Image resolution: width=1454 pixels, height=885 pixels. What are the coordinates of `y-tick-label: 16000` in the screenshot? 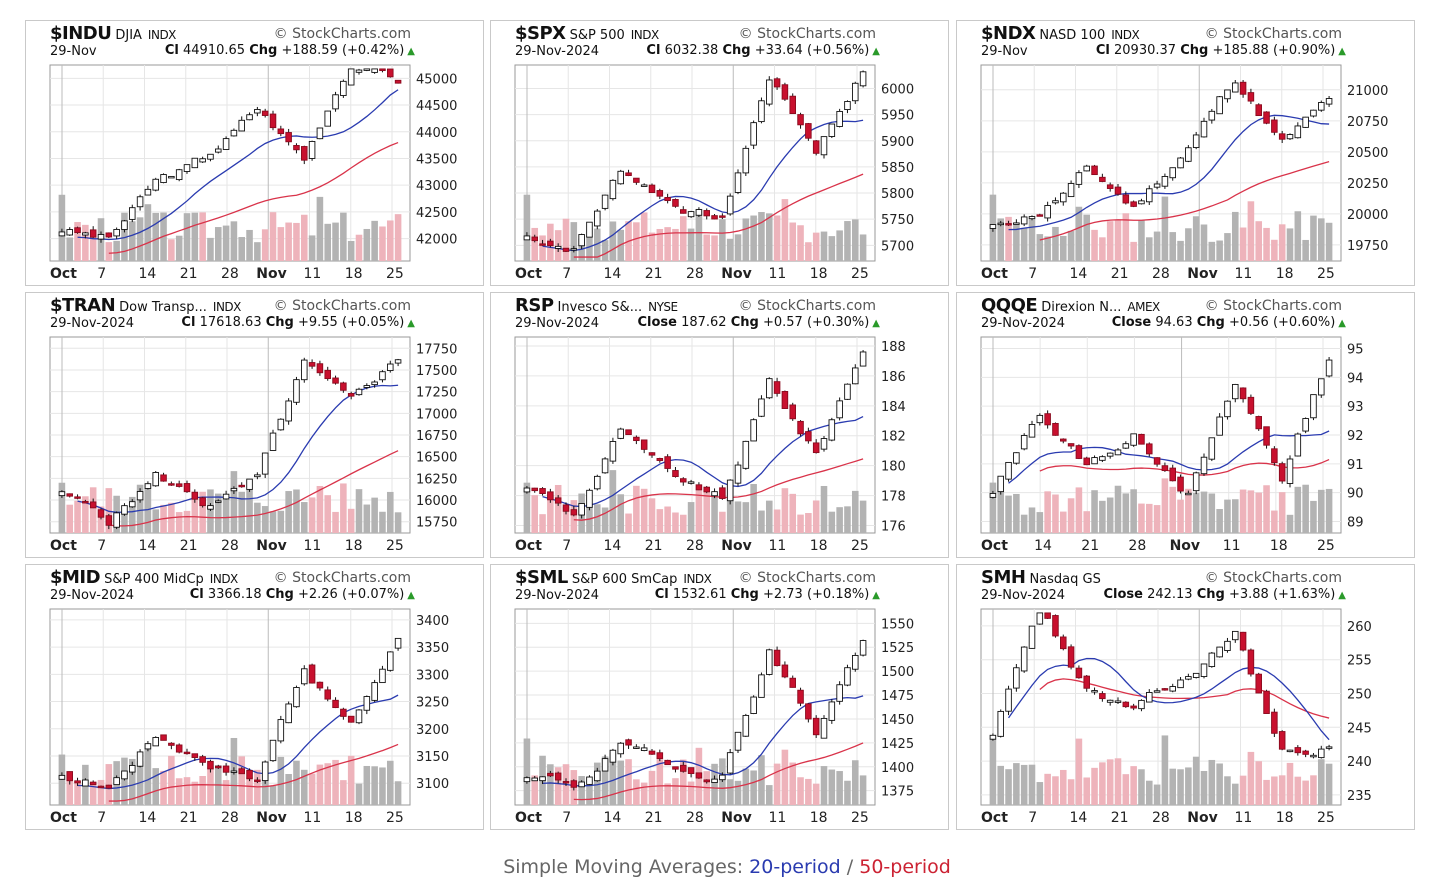 It's located at (436, 501).